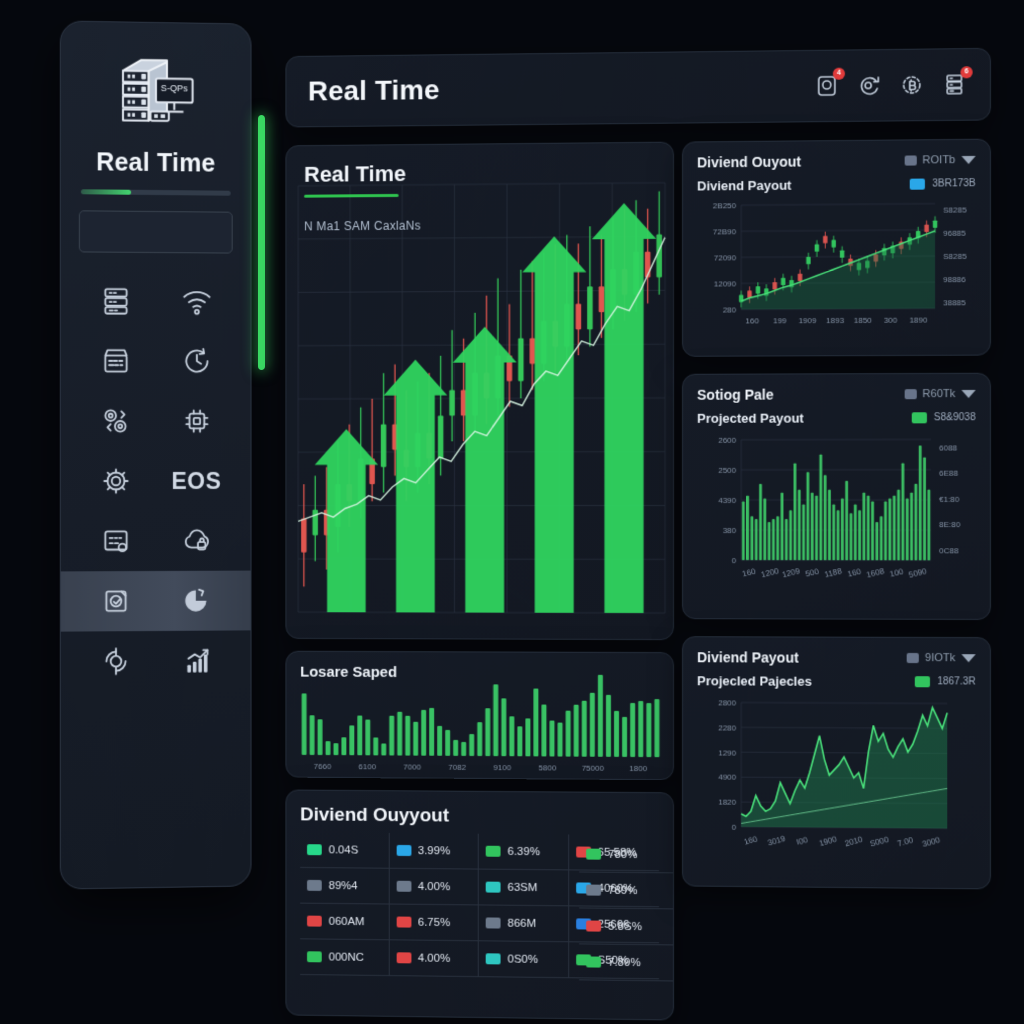 The width and height of the screenshot is (1024, 1024). I want to click on eos-text-icon: EOS, so click(196, 480).